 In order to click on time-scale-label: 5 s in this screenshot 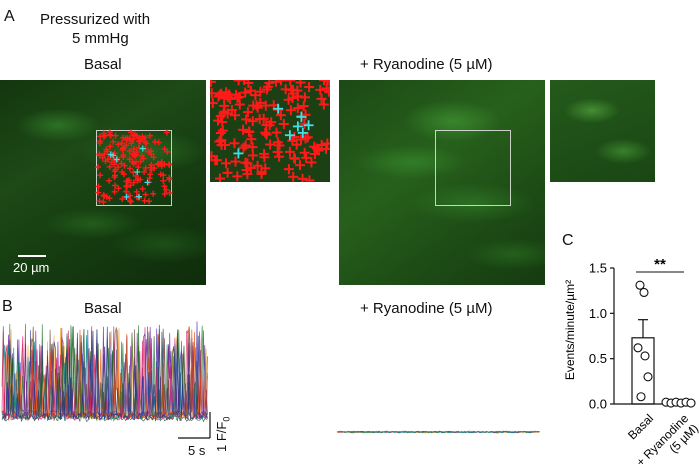, I will do `click(197, 450)`.